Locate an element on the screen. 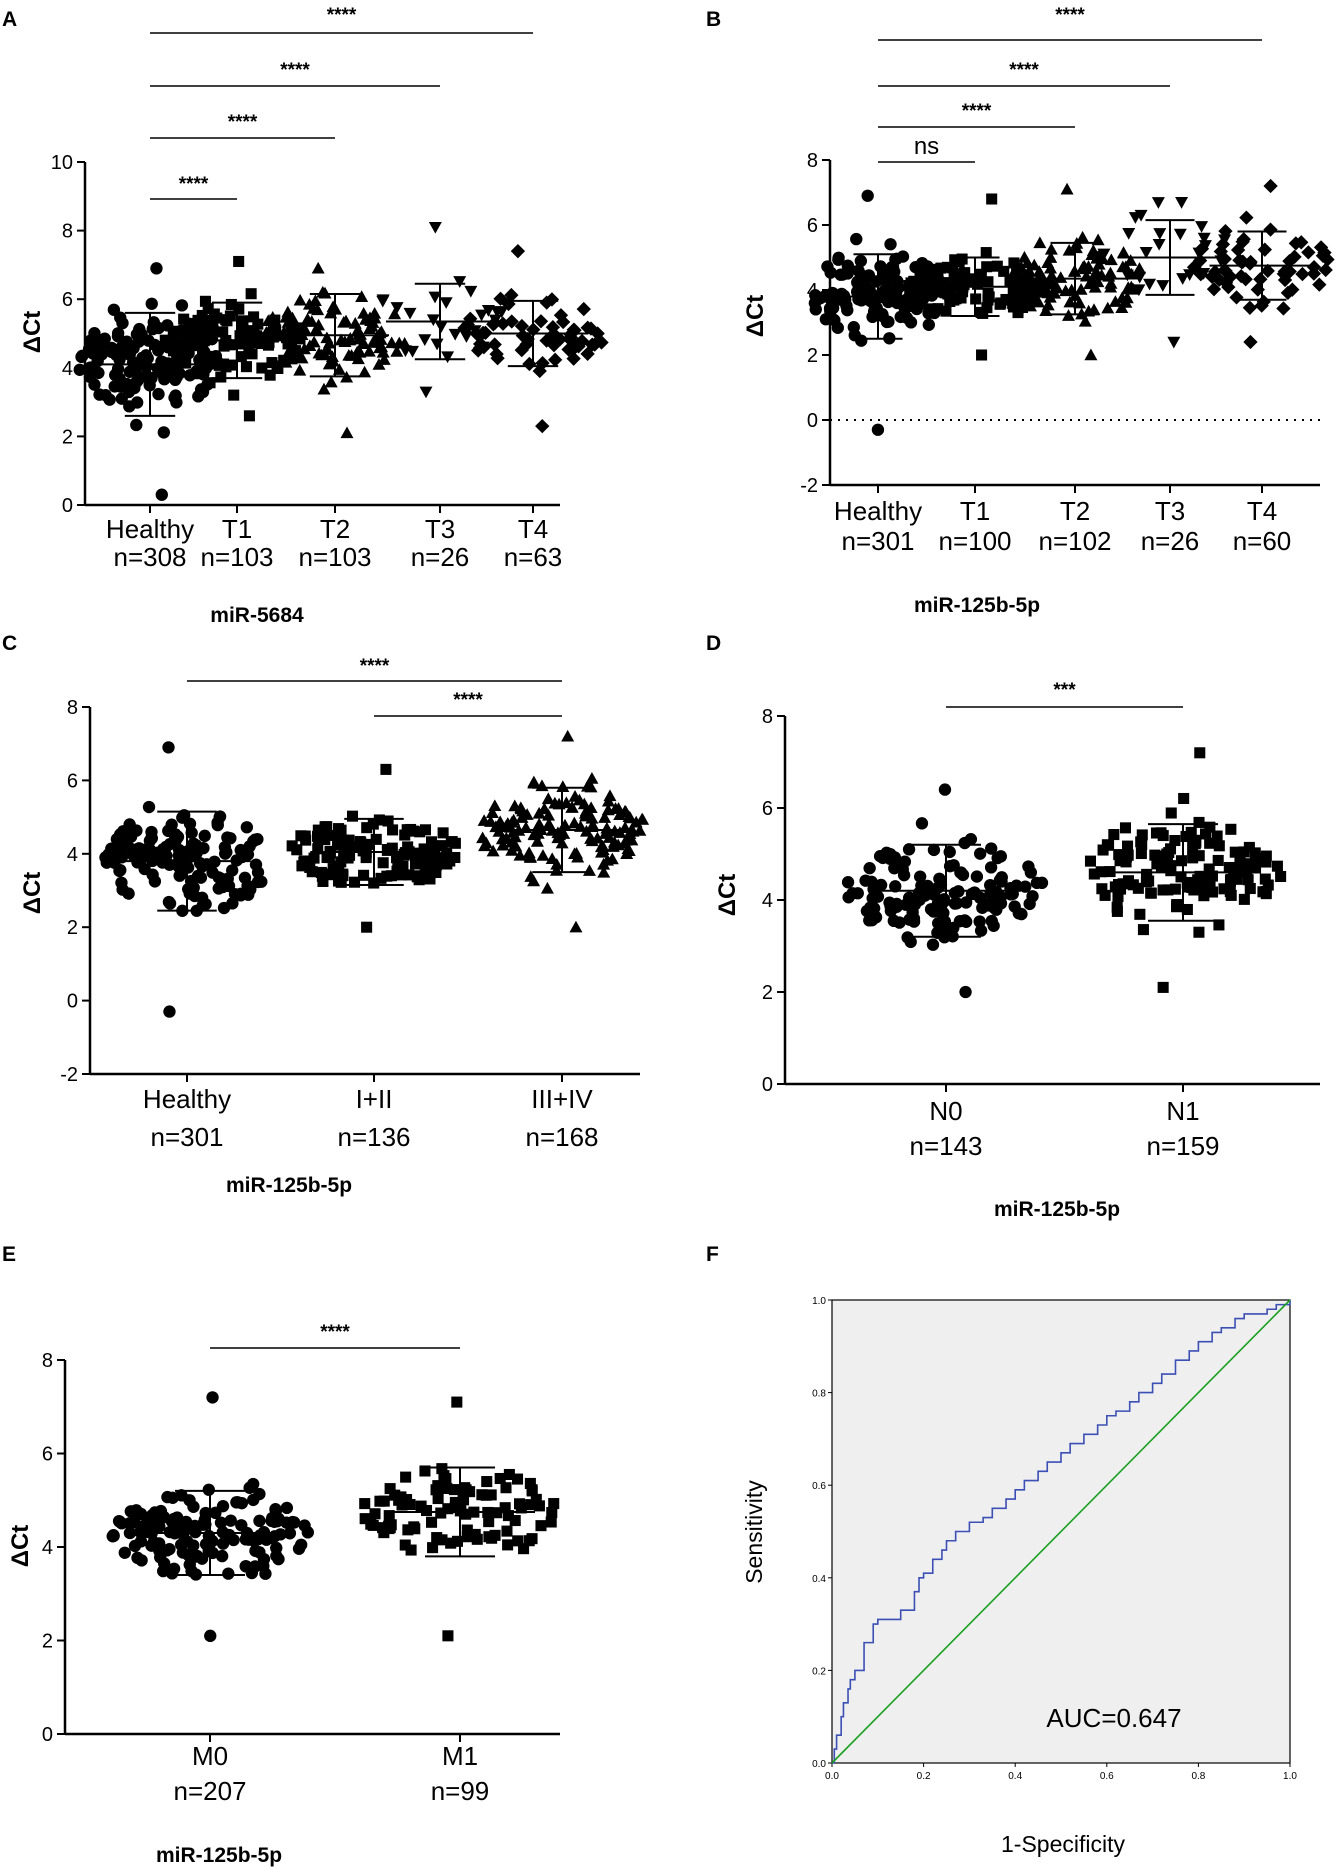 Image resolution: width=1336 pixels, height=1867 pixels. roc-curve is located at coordinates (1061, 1532).